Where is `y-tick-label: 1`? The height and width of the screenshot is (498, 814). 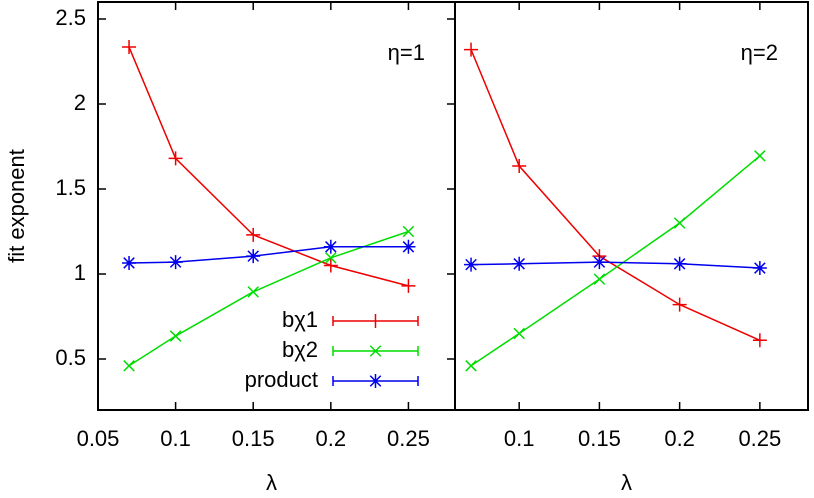 y-tick-label: 1 is located at coordinates (80, 272).